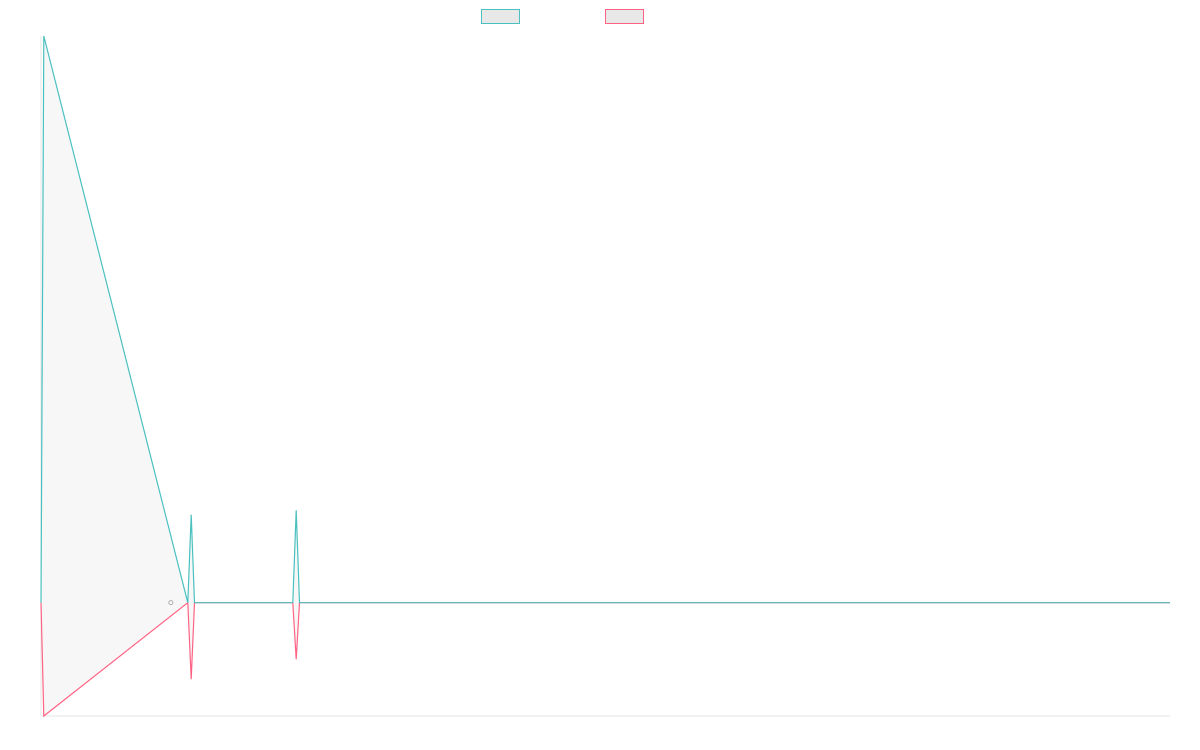 The height and width of the screenshot is (750, 1200). What do you see at coordinates (500, 16) in the screenshot?
I see `legend-swatch-series-a` at bounding box center [500, 16].